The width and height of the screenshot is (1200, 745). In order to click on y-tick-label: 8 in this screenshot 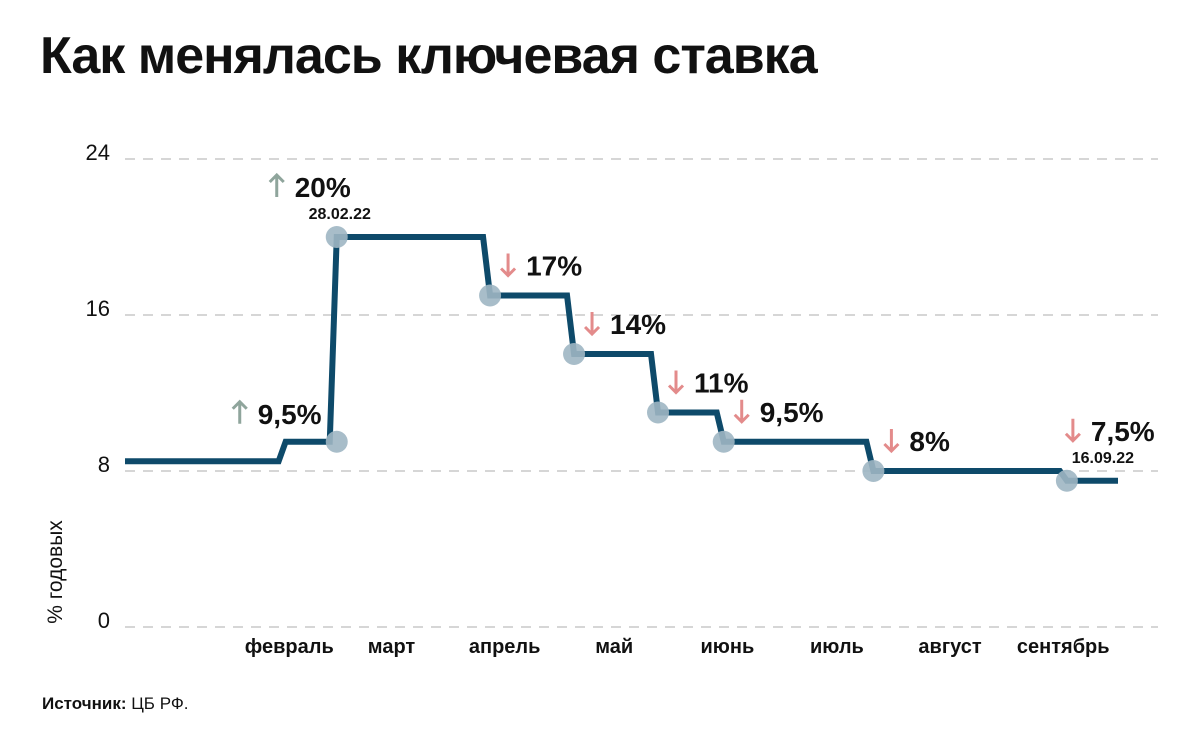, I will do `click(104, 464)`.